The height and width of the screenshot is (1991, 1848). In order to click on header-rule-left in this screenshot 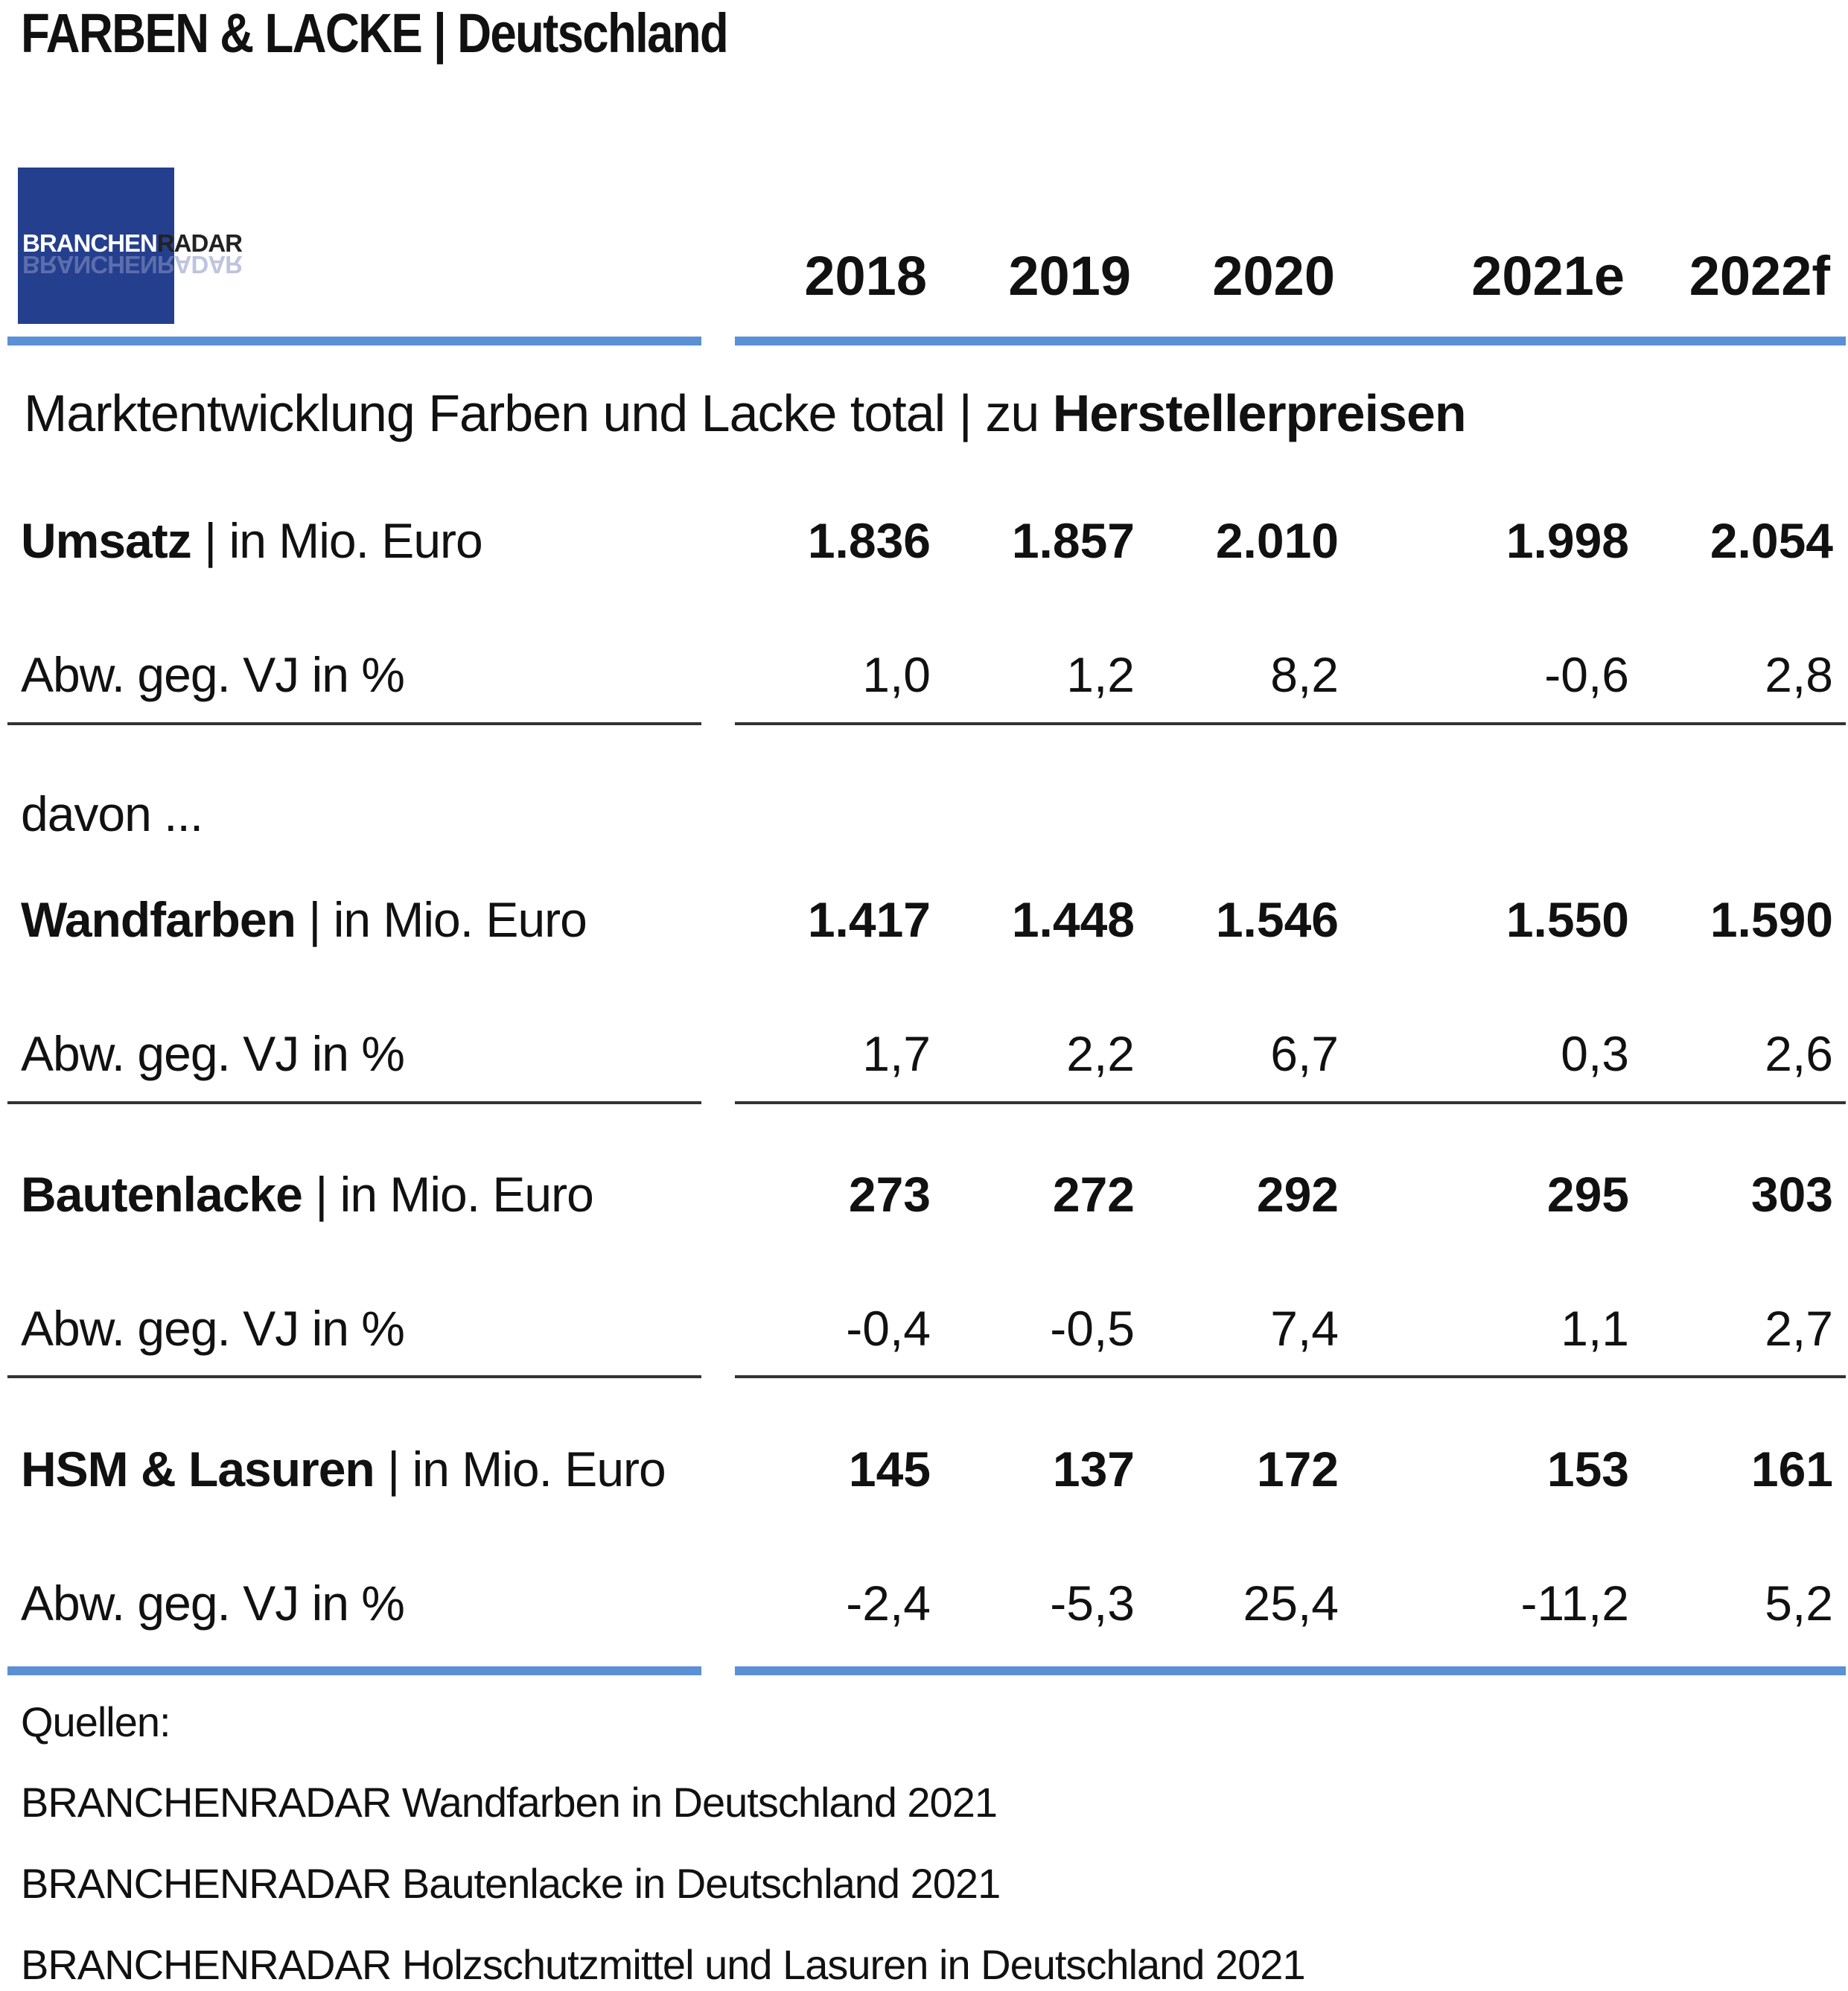, I will do `click(354, 341)`.